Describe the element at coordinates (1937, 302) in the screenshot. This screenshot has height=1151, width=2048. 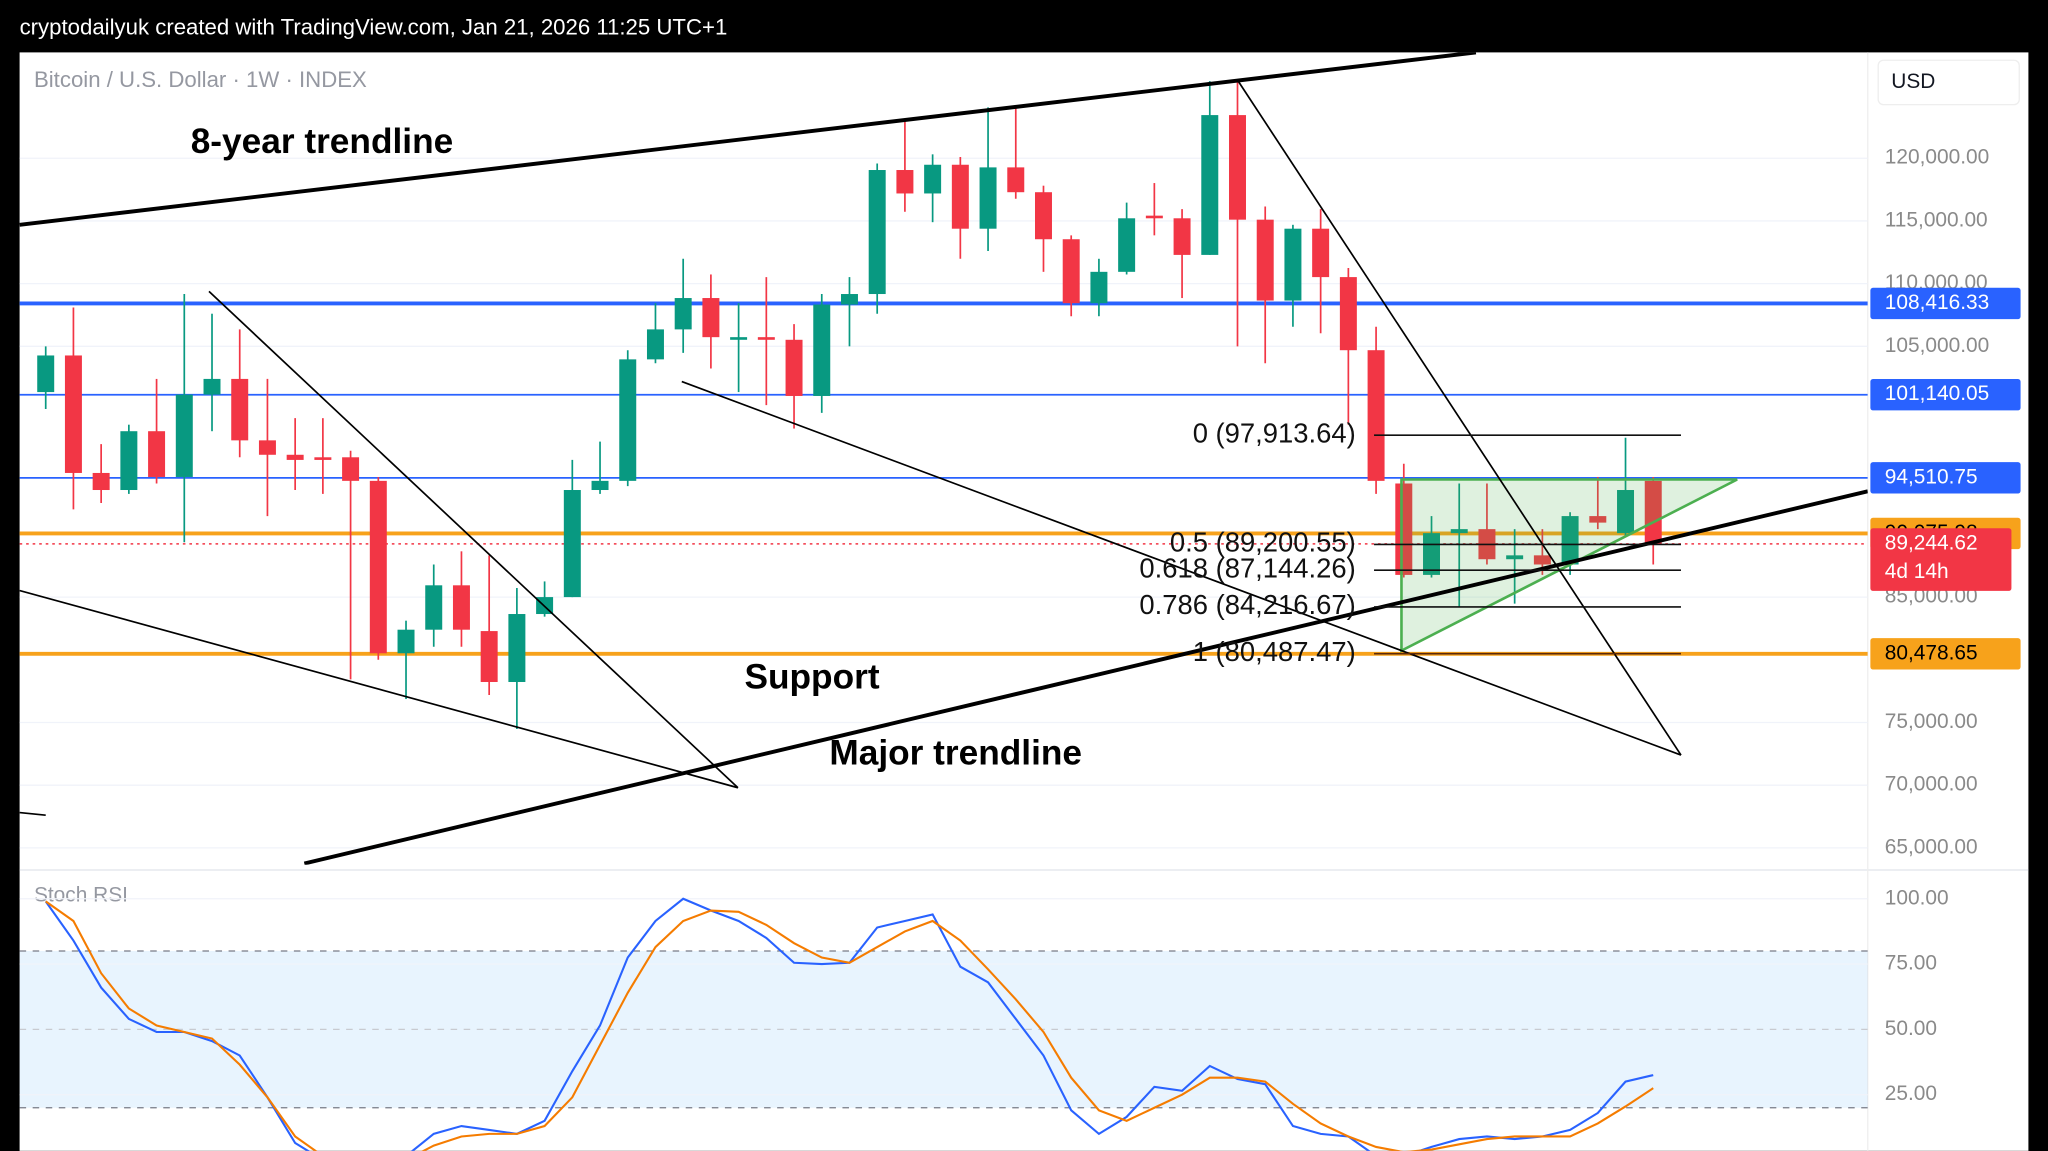
I see `price-tag-label: 108,416.33` at that location.